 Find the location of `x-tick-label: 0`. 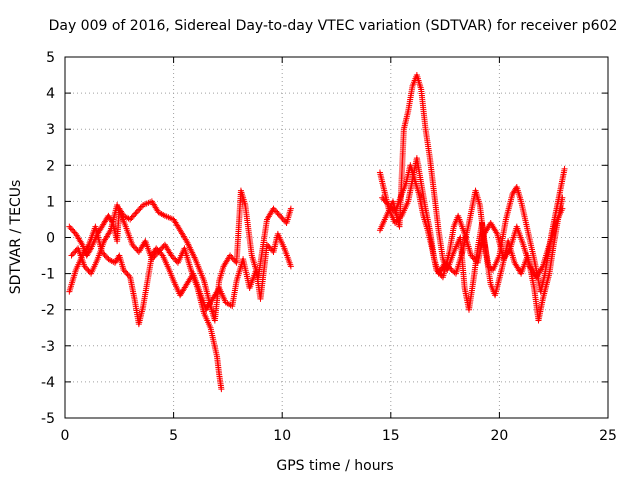

x-tick-label: 0 is located at coordinates (65, 436).